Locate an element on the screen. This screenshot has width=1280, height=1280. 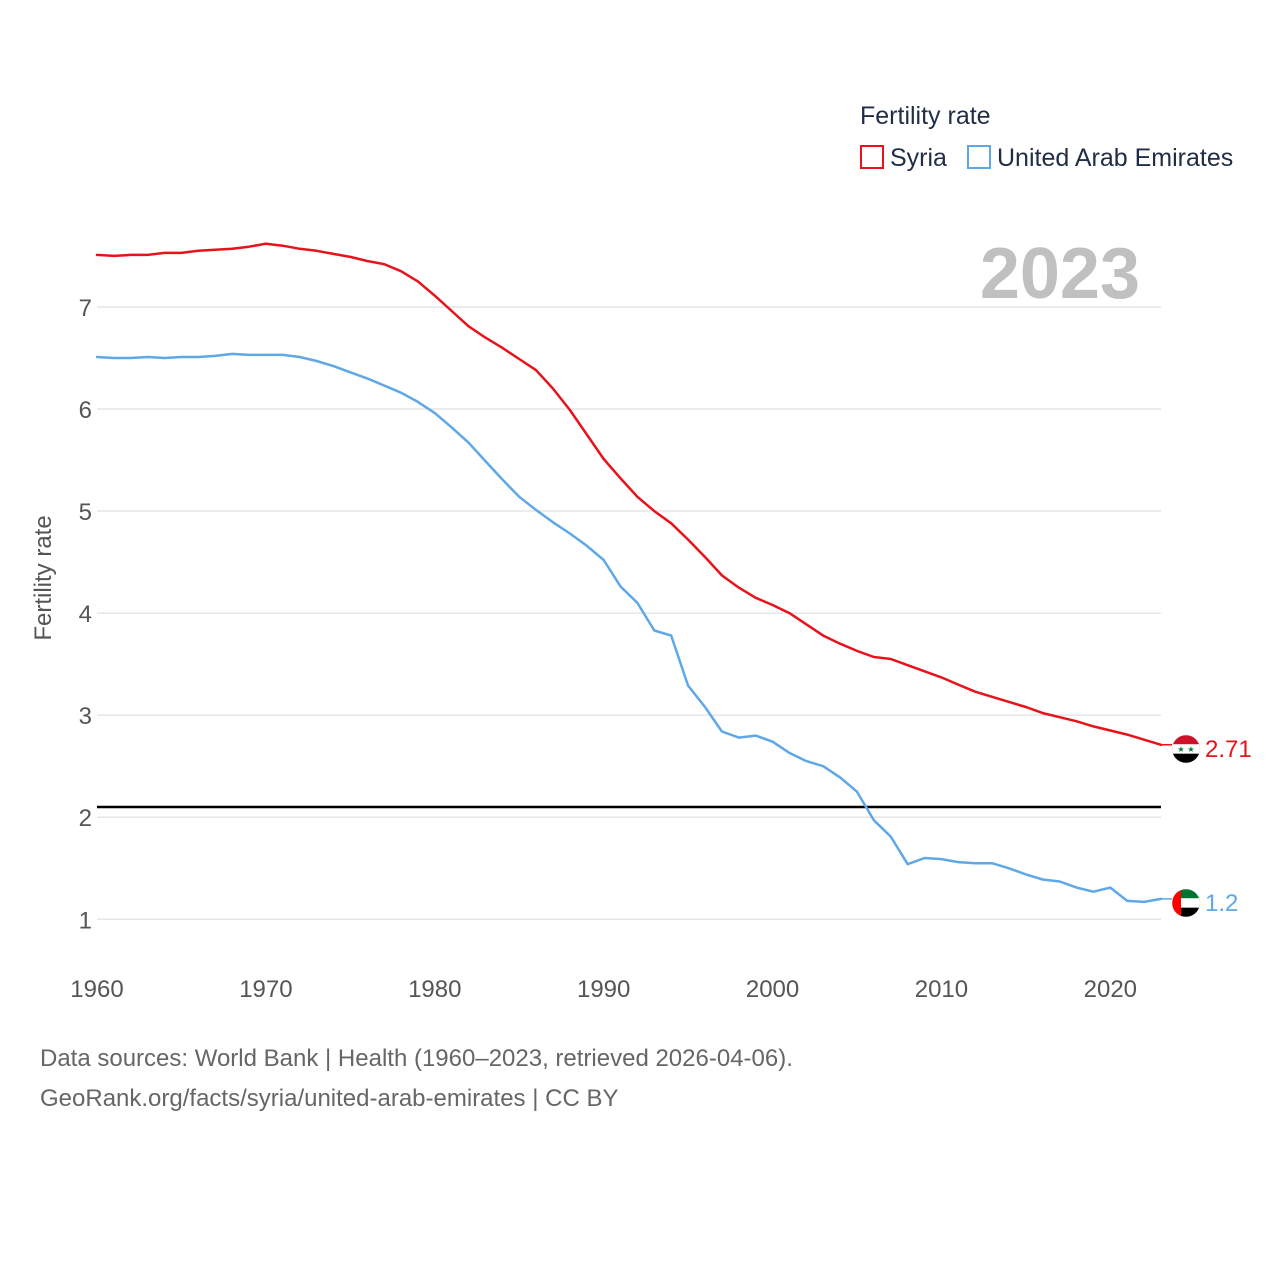
x-tick-label: 1960 is located at coordinates (96, 989).